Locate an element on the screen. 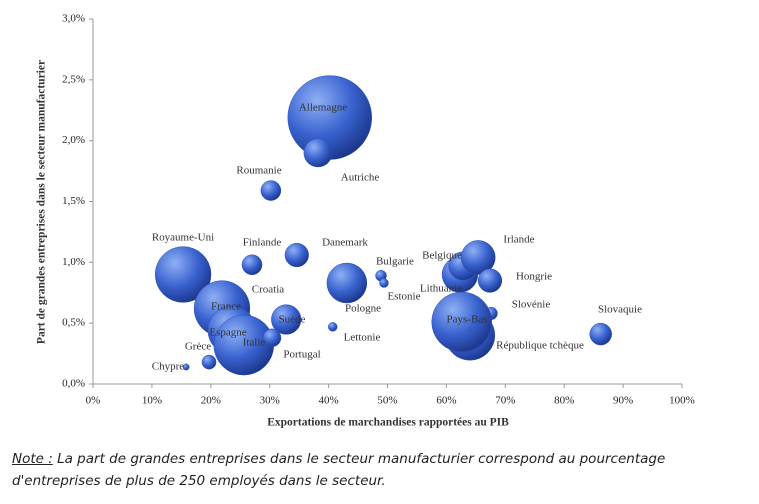  bubble-label: Portugal is located at coordinates (301, 355).